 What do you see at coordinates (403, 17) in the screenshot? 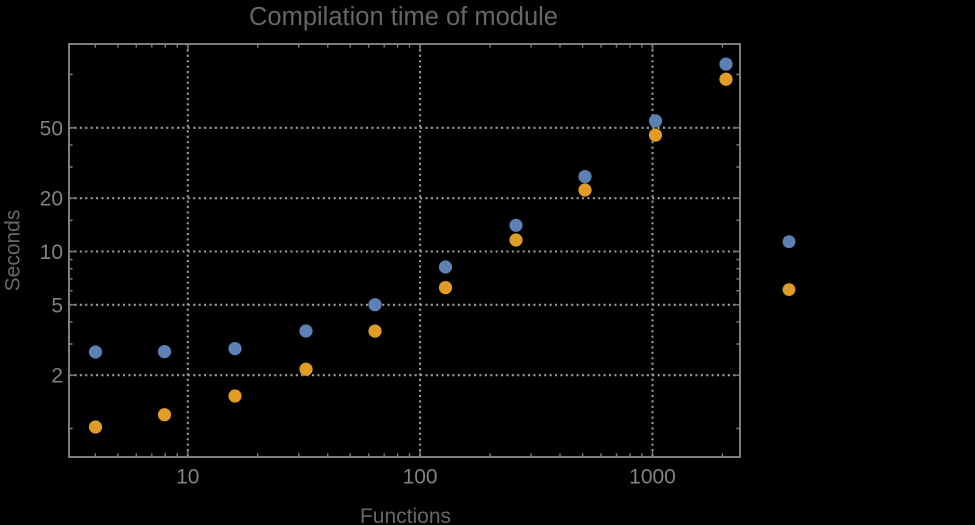
I see `svg-text: Compilation time of module` at bounding box center [403, 17].